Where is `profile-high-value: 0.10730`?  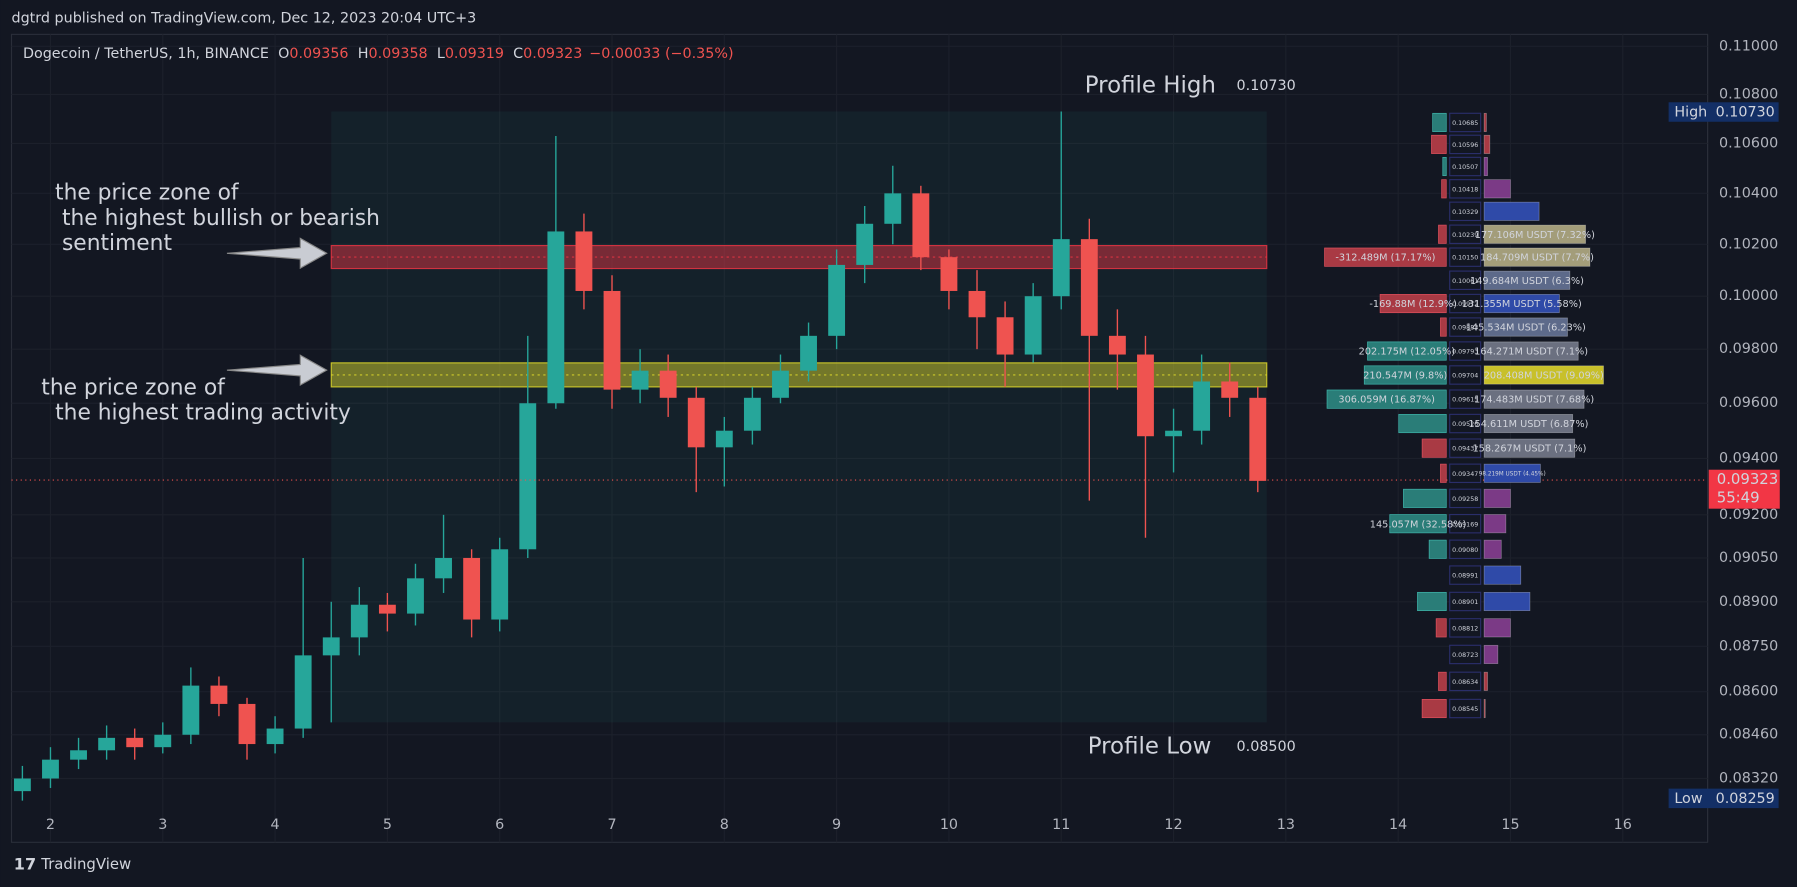
profile-high-value: 0.10730 is located at coordinates (1266, 86).